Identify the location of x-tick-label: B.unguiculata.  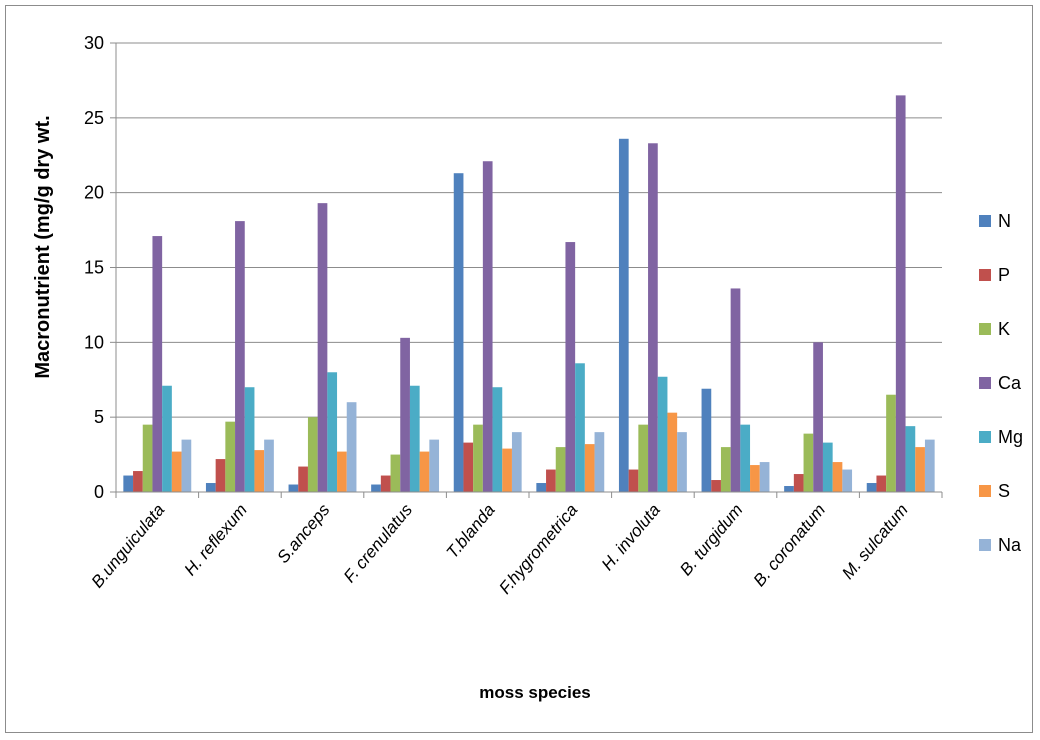
(128, 545).